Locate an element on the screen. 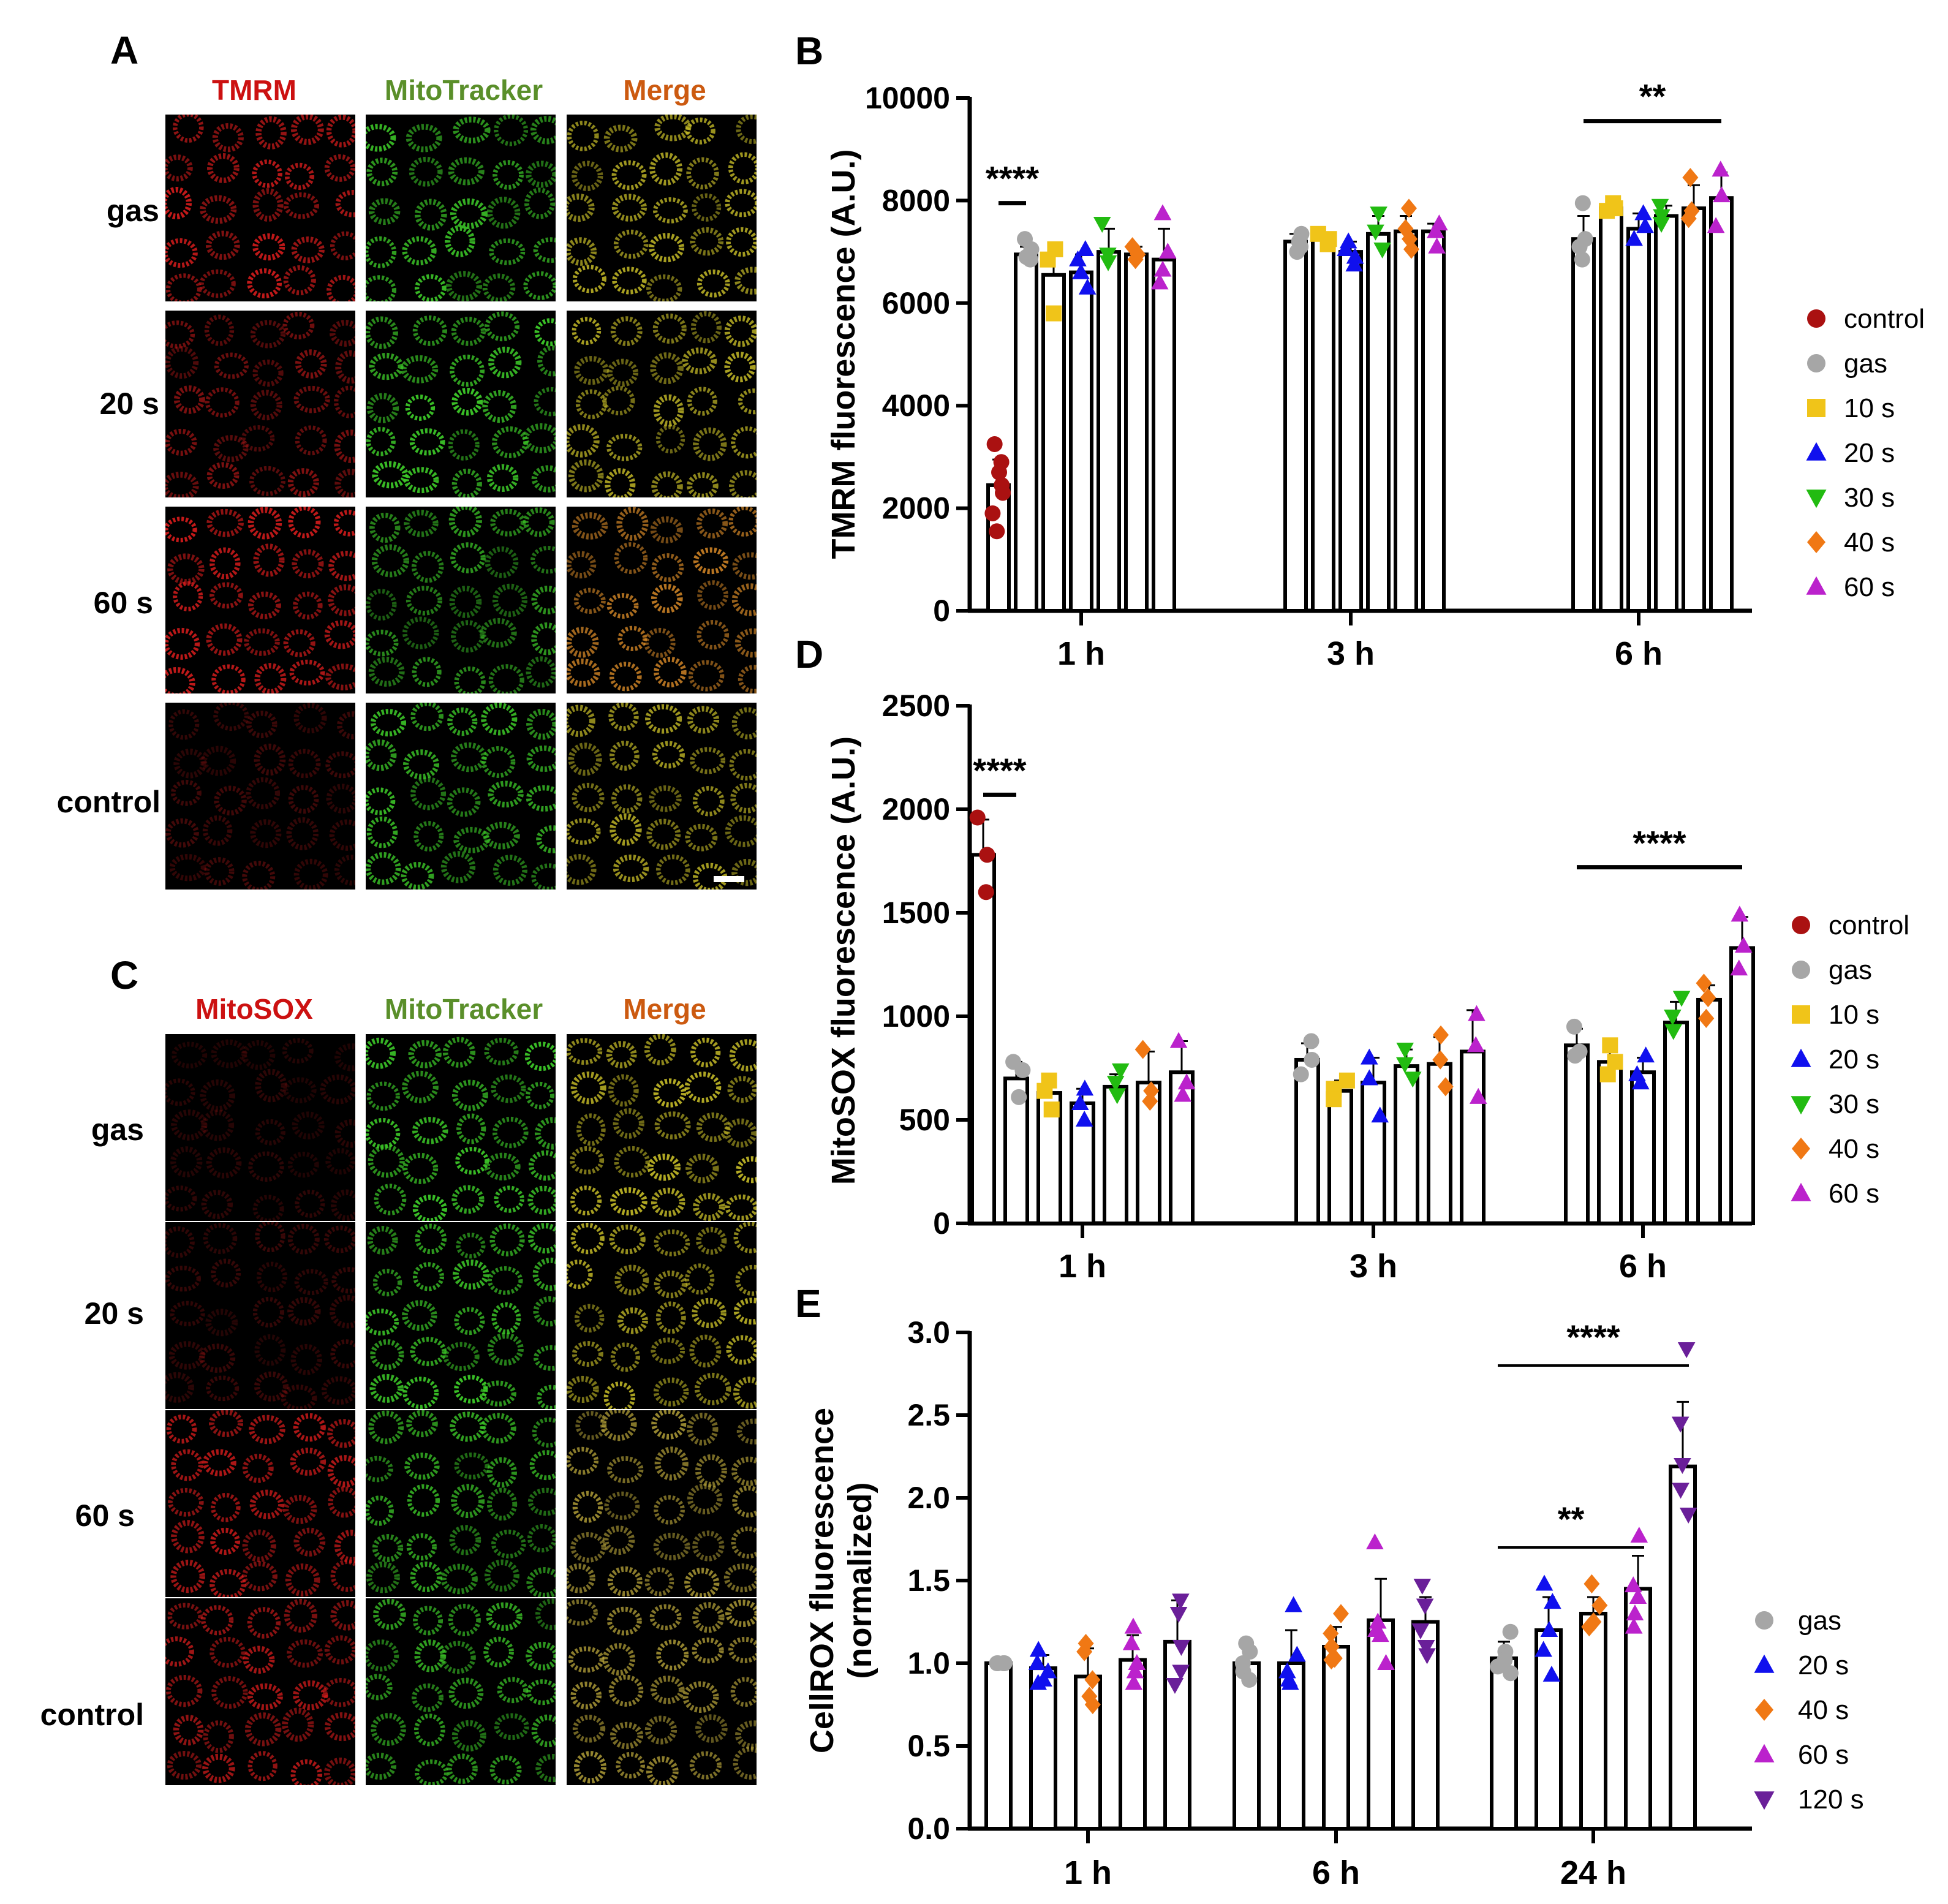  y-tick-label: 1500 is located at coordinates (916, 913).